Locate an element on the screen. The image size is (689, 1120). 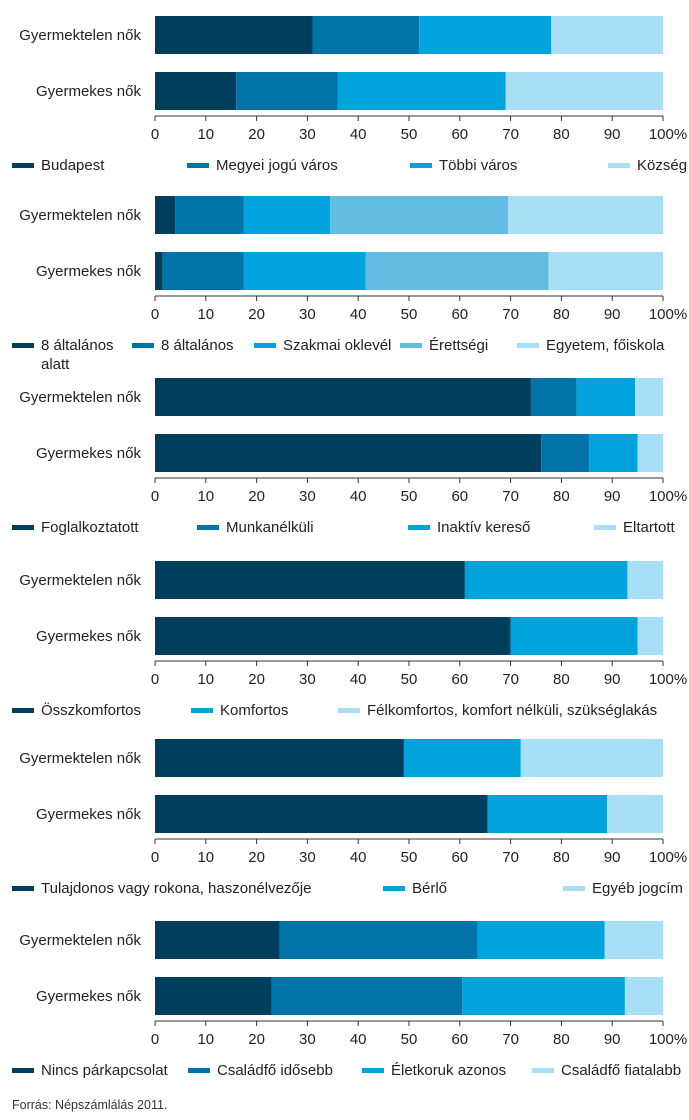
legend-label: Életkoruk azonos is located at coordinates (448, 1070).